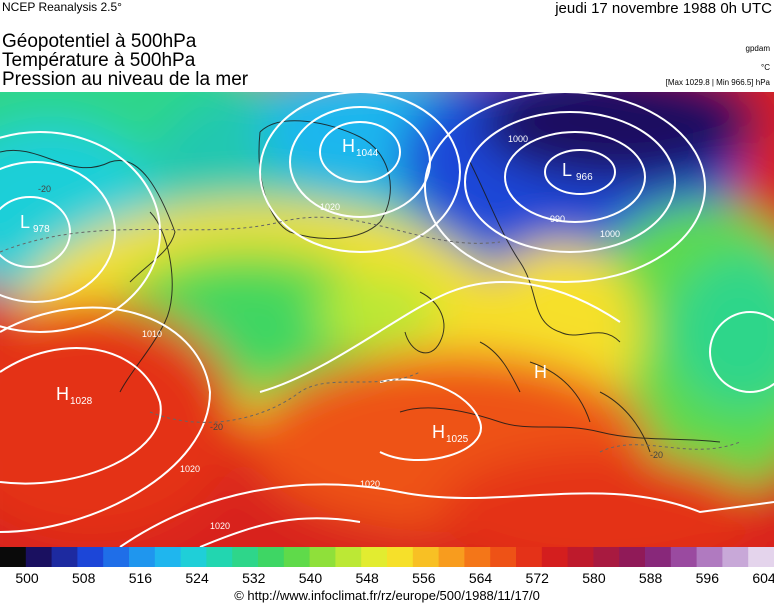 The image size is (774, 607). I want to click on source-label: NCEP Reanalysis 2.5°, so click(62, 7).